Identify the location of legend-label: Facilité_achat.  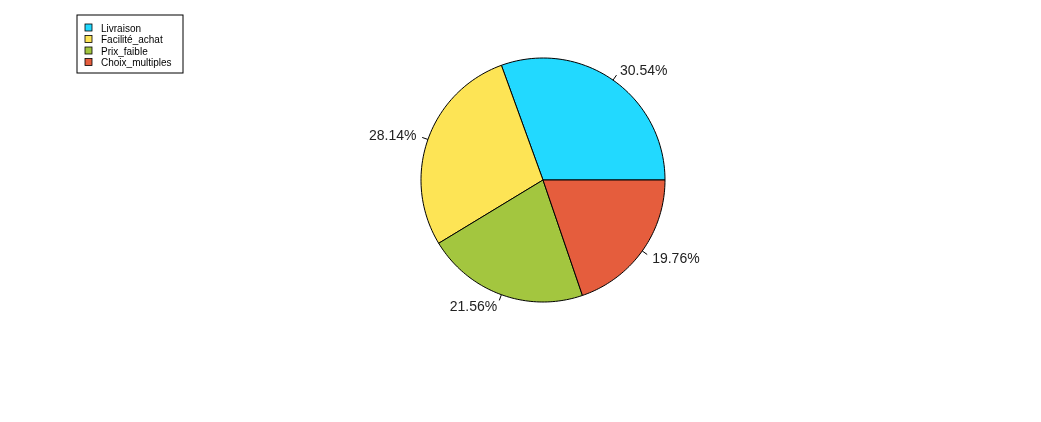
(132, 39).